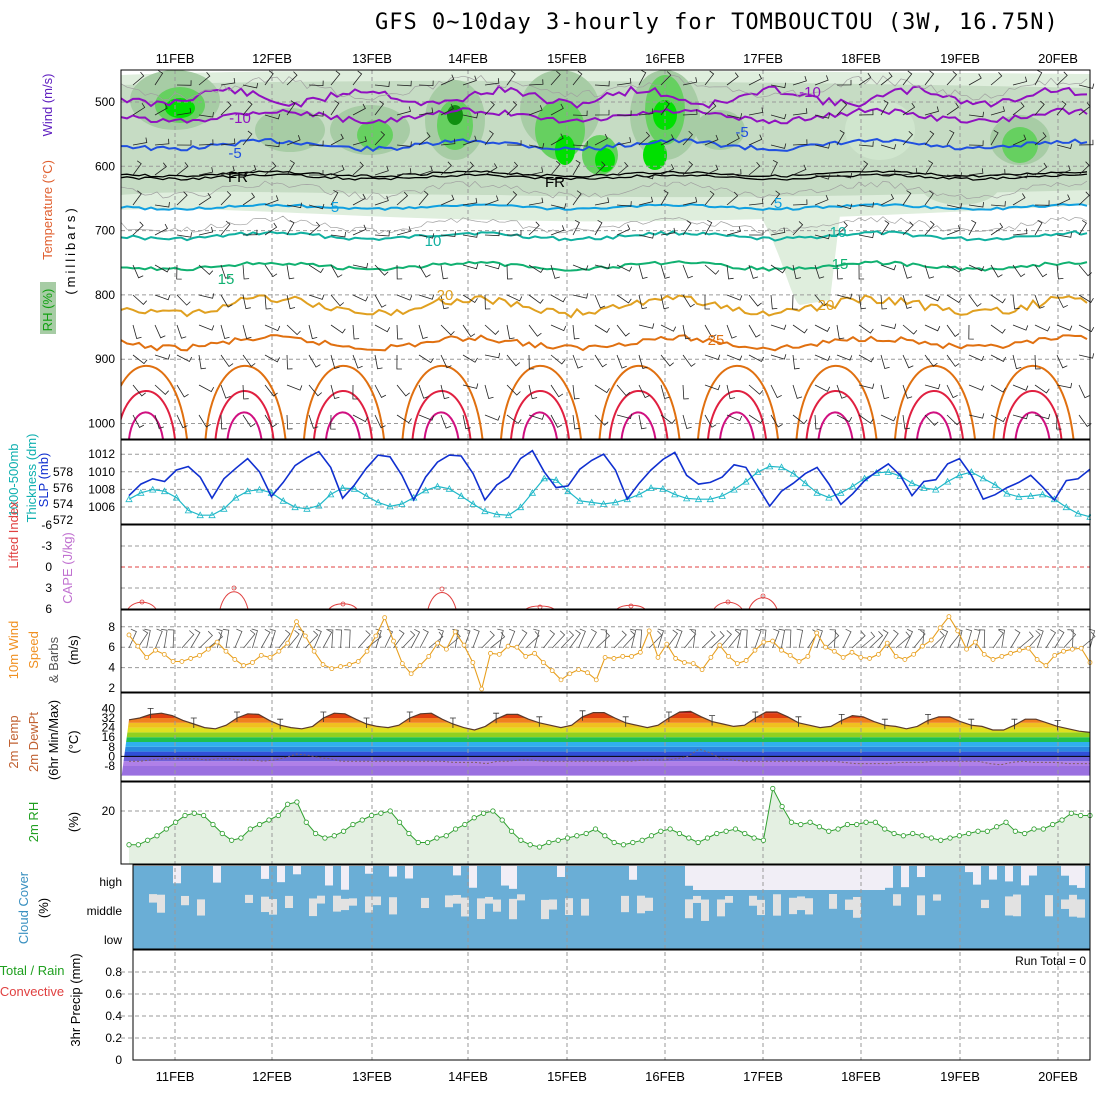 The width and height of the screenshot is (1100, 1100). What do you see at coordinates (609, 826) in the screenshot?
I see `rh2m-area` at bounding box center [609, 826].